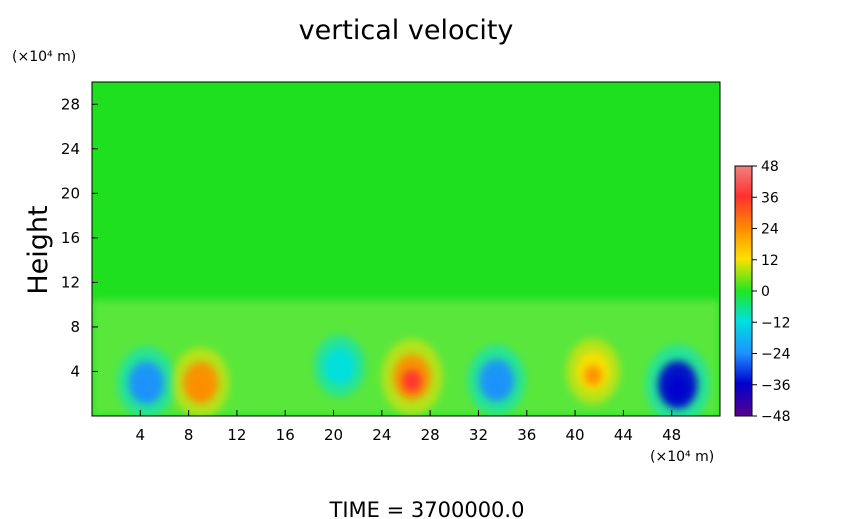 The image size is (854, 519). I want to click on x-tick-label: 44, so click(623, 435).